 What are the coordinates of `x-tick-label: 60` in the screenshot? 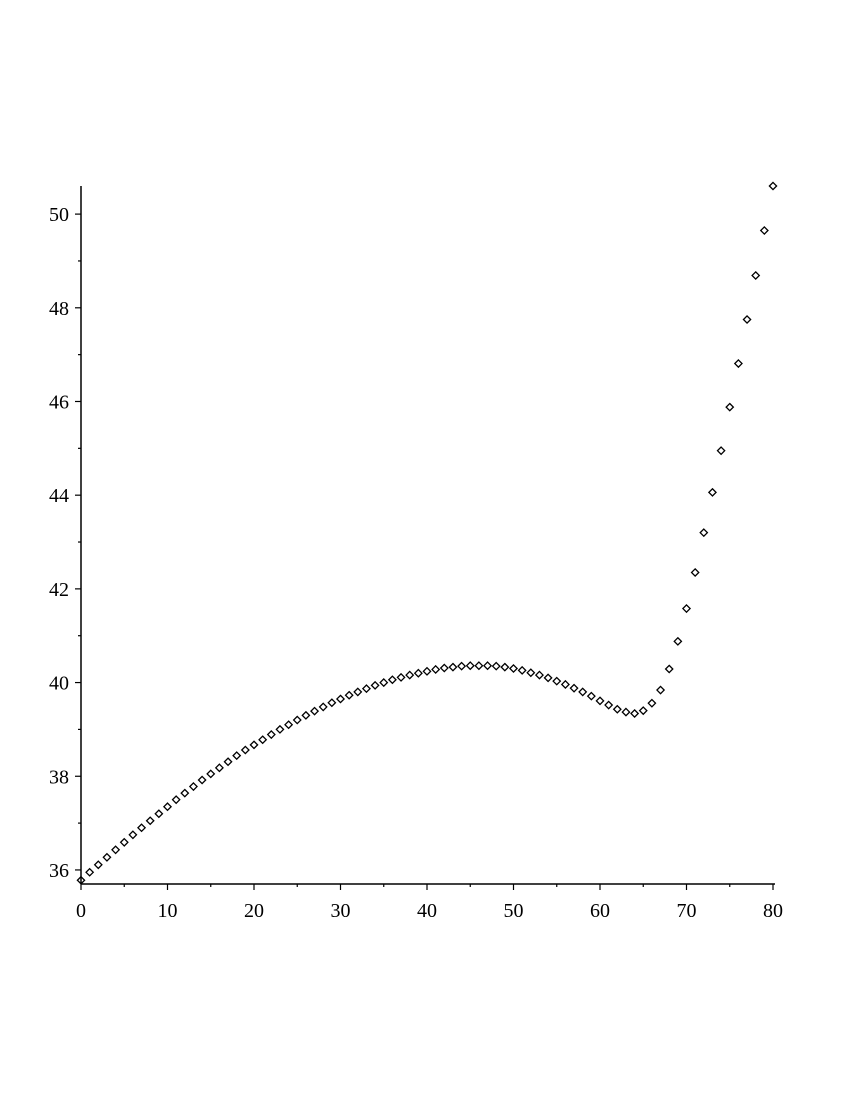 It's located at (600, 911).